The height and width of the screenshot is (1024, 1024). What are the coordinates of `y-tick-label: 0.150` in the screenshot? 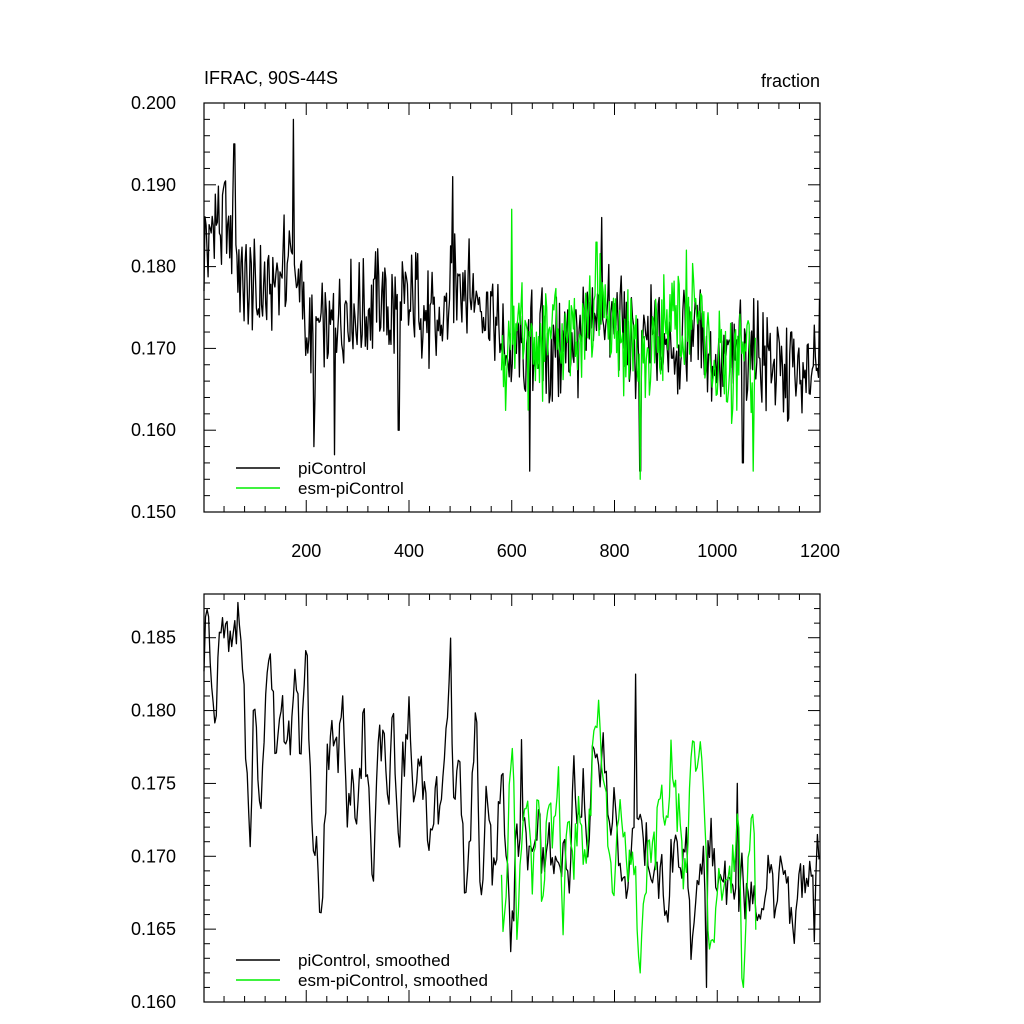 It's located at (153, 512).